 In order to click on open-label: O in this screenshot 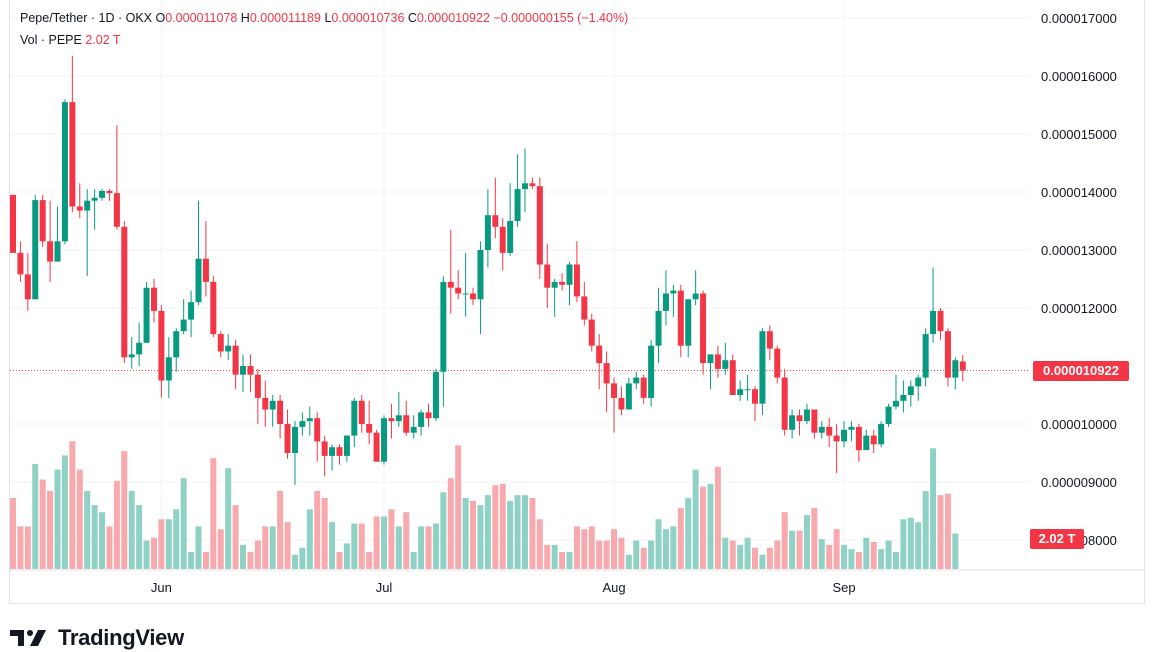, I will do `click(160, 18)`.